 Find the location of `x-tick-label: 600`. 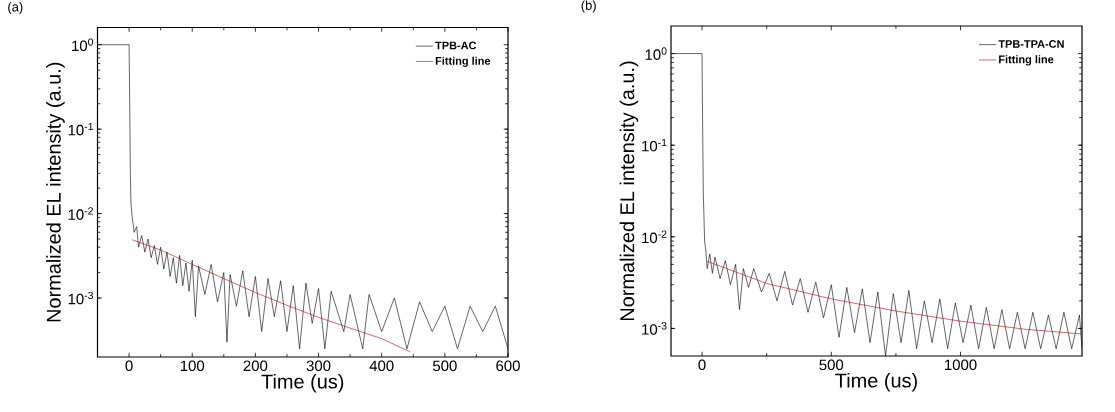

x-tick-label: 600 is located at coordinates (508, 366).